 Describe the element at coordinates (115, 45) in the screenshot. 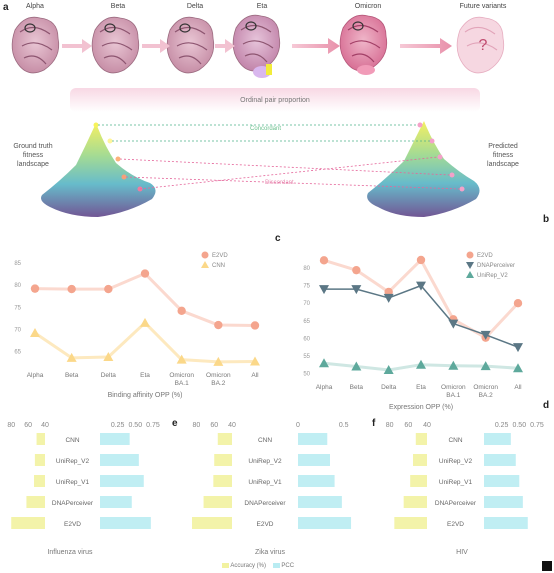

I see `protein-beta` at that location.